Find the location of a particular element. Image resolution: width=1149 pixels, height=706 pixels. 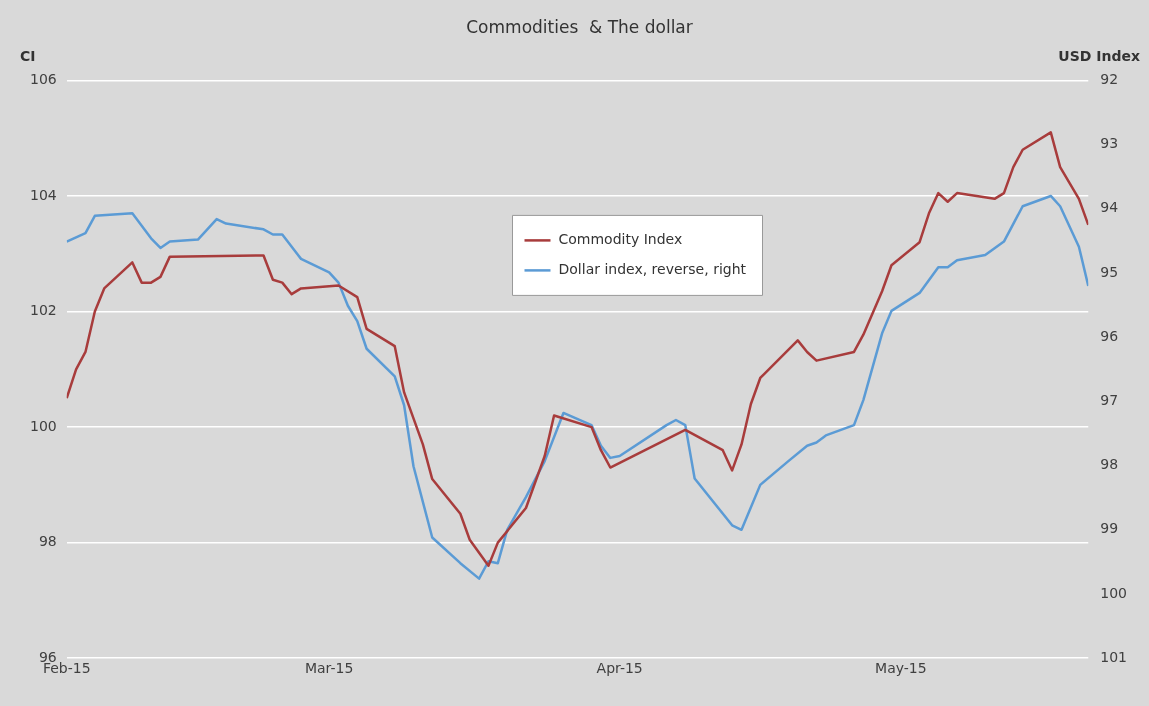

x-tick-label: Mar-15 is located at coordinates (329, 668).